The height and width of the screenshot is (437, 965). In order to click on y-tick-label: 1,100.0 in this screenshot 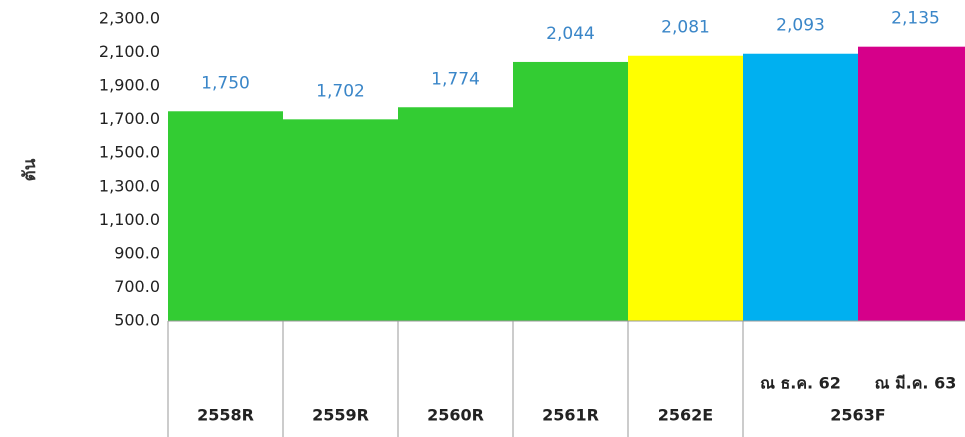, I will do `click(129, 219)`.